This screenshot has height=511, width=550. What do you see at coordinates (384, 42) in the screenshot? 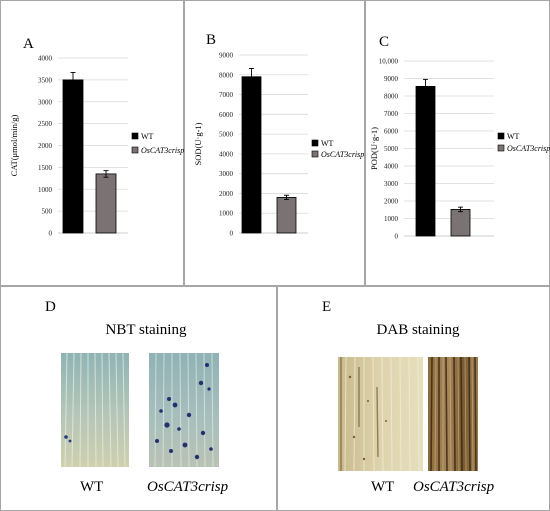
I see `panel-letter: C` at bounding box center [384, 42].